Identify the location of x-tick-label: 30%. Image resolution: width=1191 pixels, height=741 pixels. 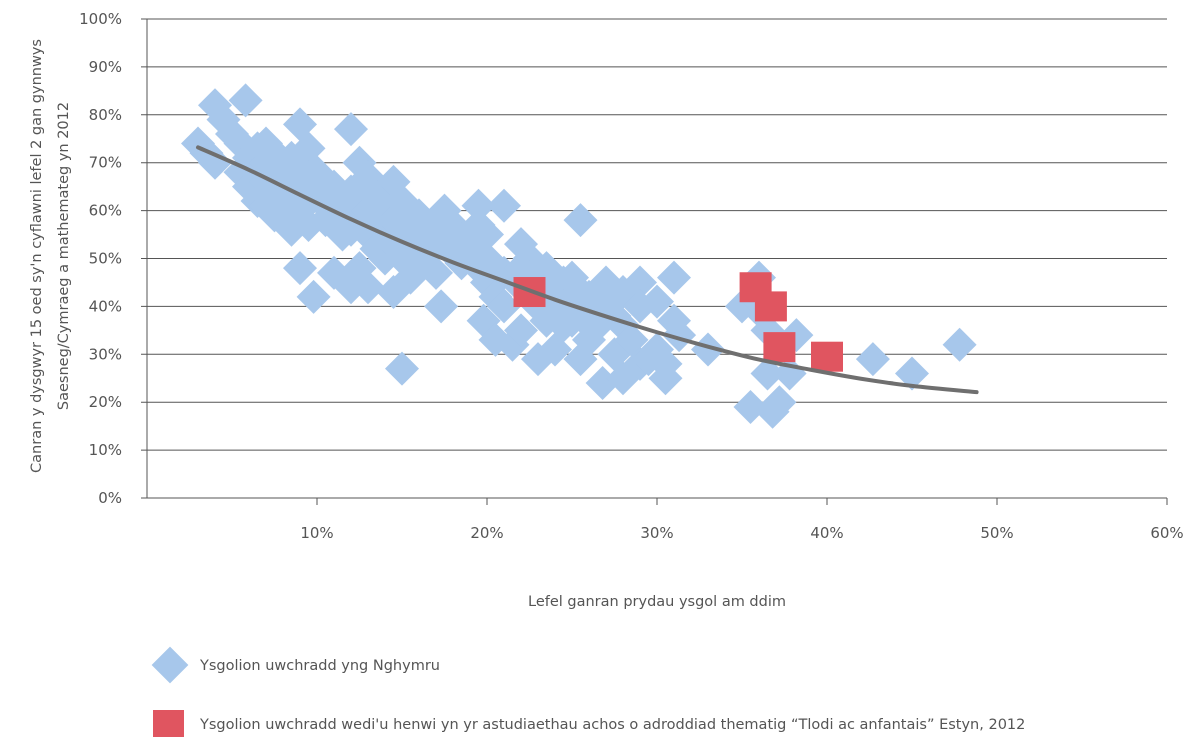
(656, 533).